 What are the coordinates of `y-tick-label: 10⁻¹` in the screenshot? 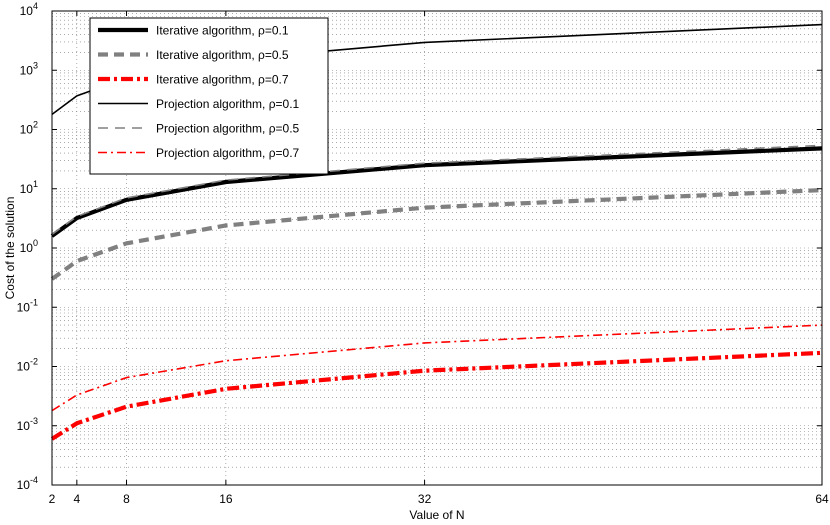 It's located at (27, 305).